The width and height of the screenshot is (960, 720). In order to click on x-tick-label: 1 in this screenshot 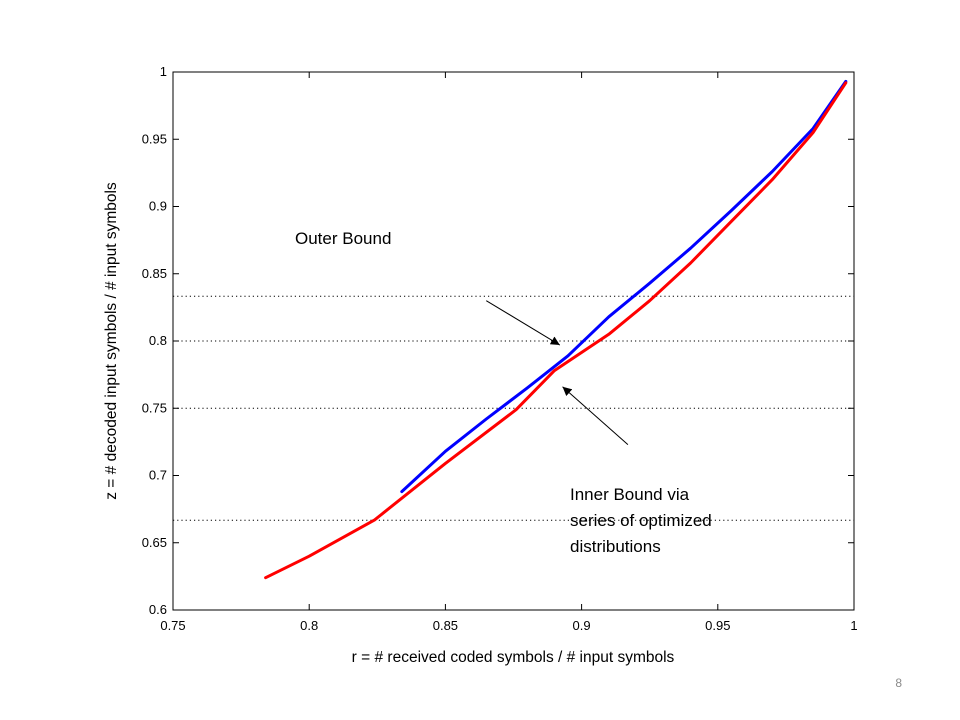, I will do `click(853, 625)`.